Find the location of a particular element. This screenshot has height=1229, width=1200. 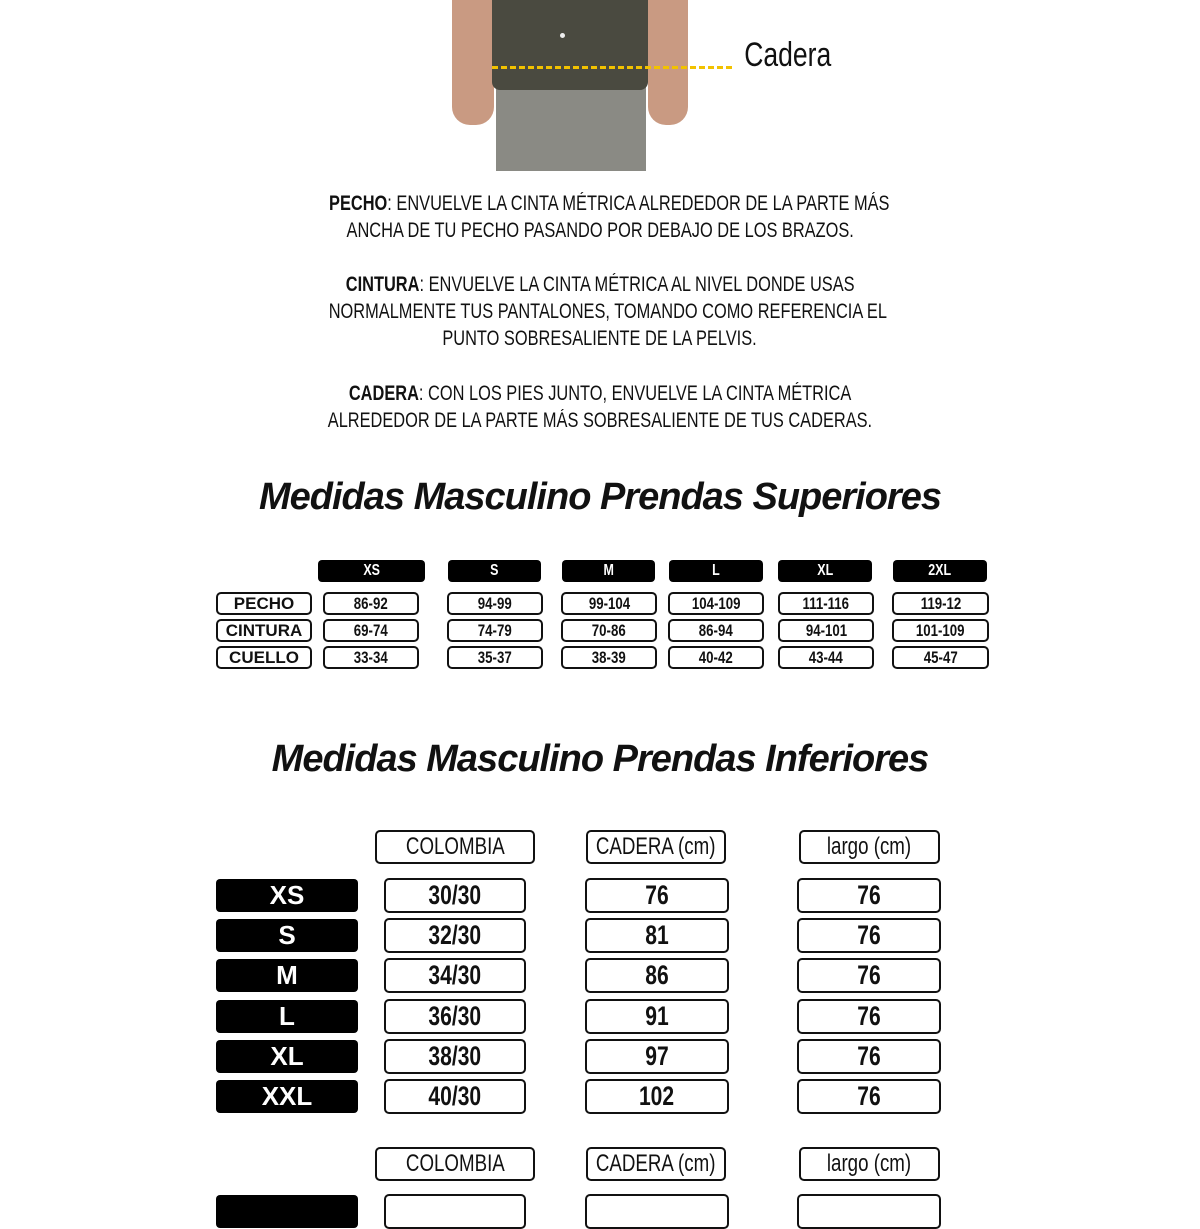

size-label-xs: XS is located at coordinates (287, 895).